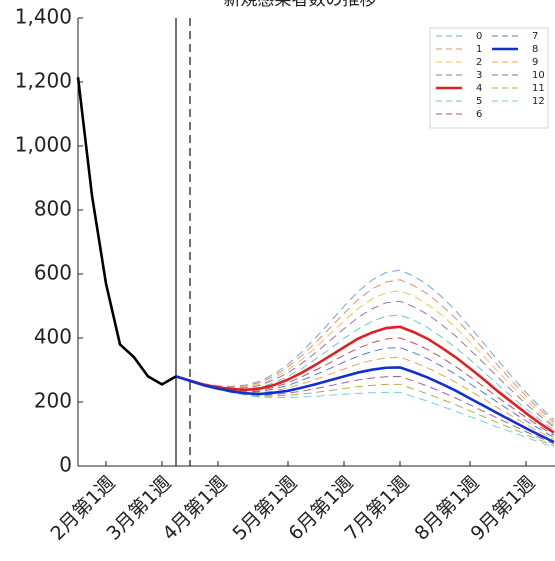 This screenshot has height=561, width=555. What do you see at coordinates (535, 36) in the screenshot?
I see `legend-label: 7` at bounding box center [535, 36].